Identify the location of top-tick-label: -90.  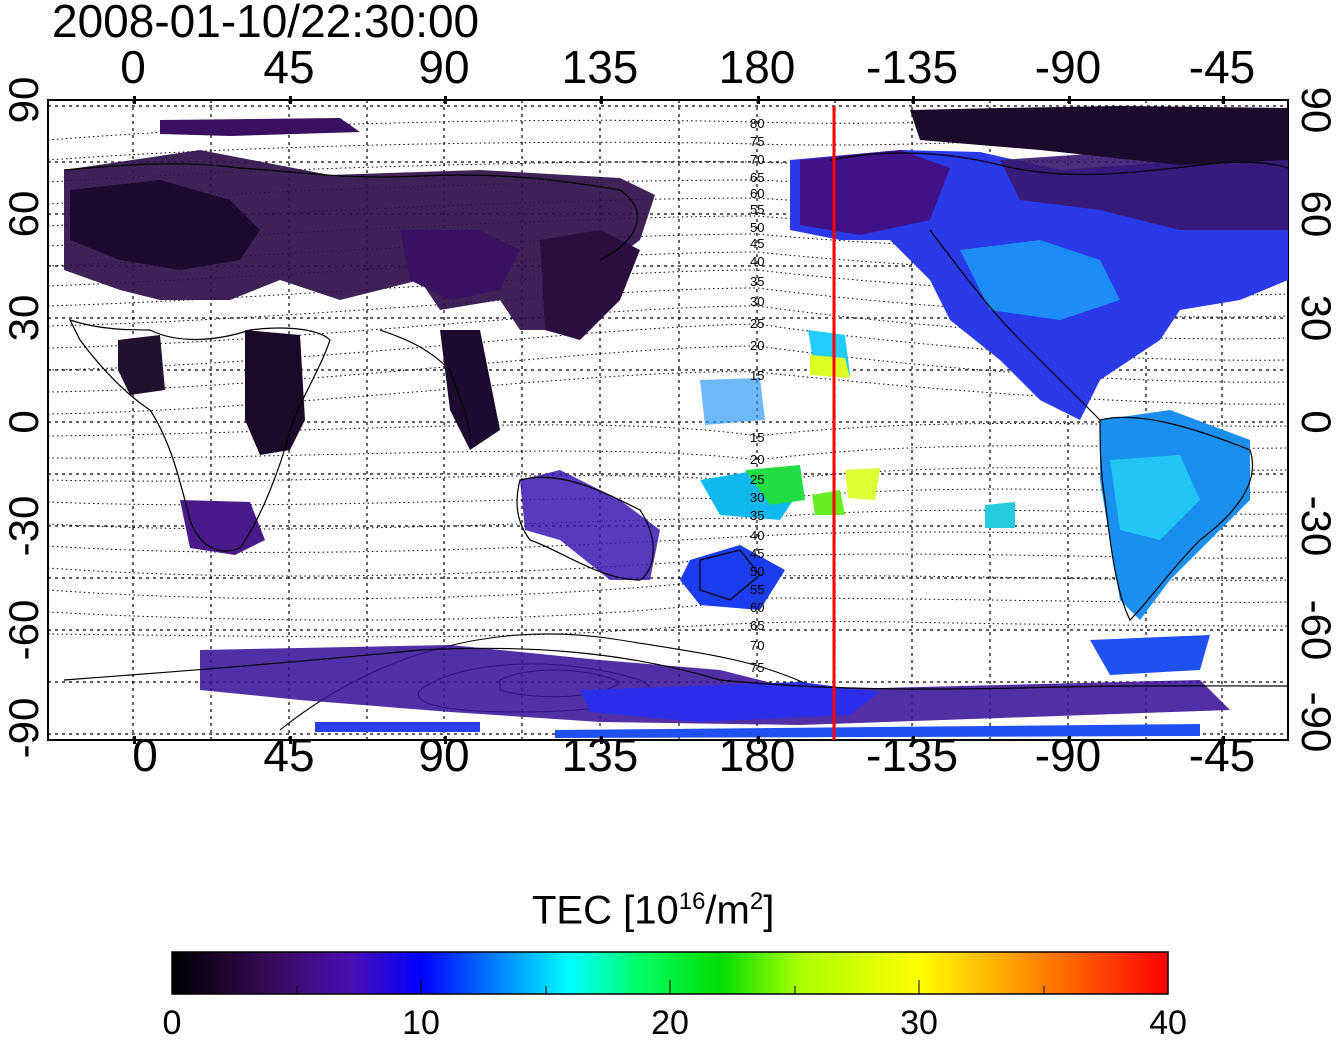
(1068, 67).